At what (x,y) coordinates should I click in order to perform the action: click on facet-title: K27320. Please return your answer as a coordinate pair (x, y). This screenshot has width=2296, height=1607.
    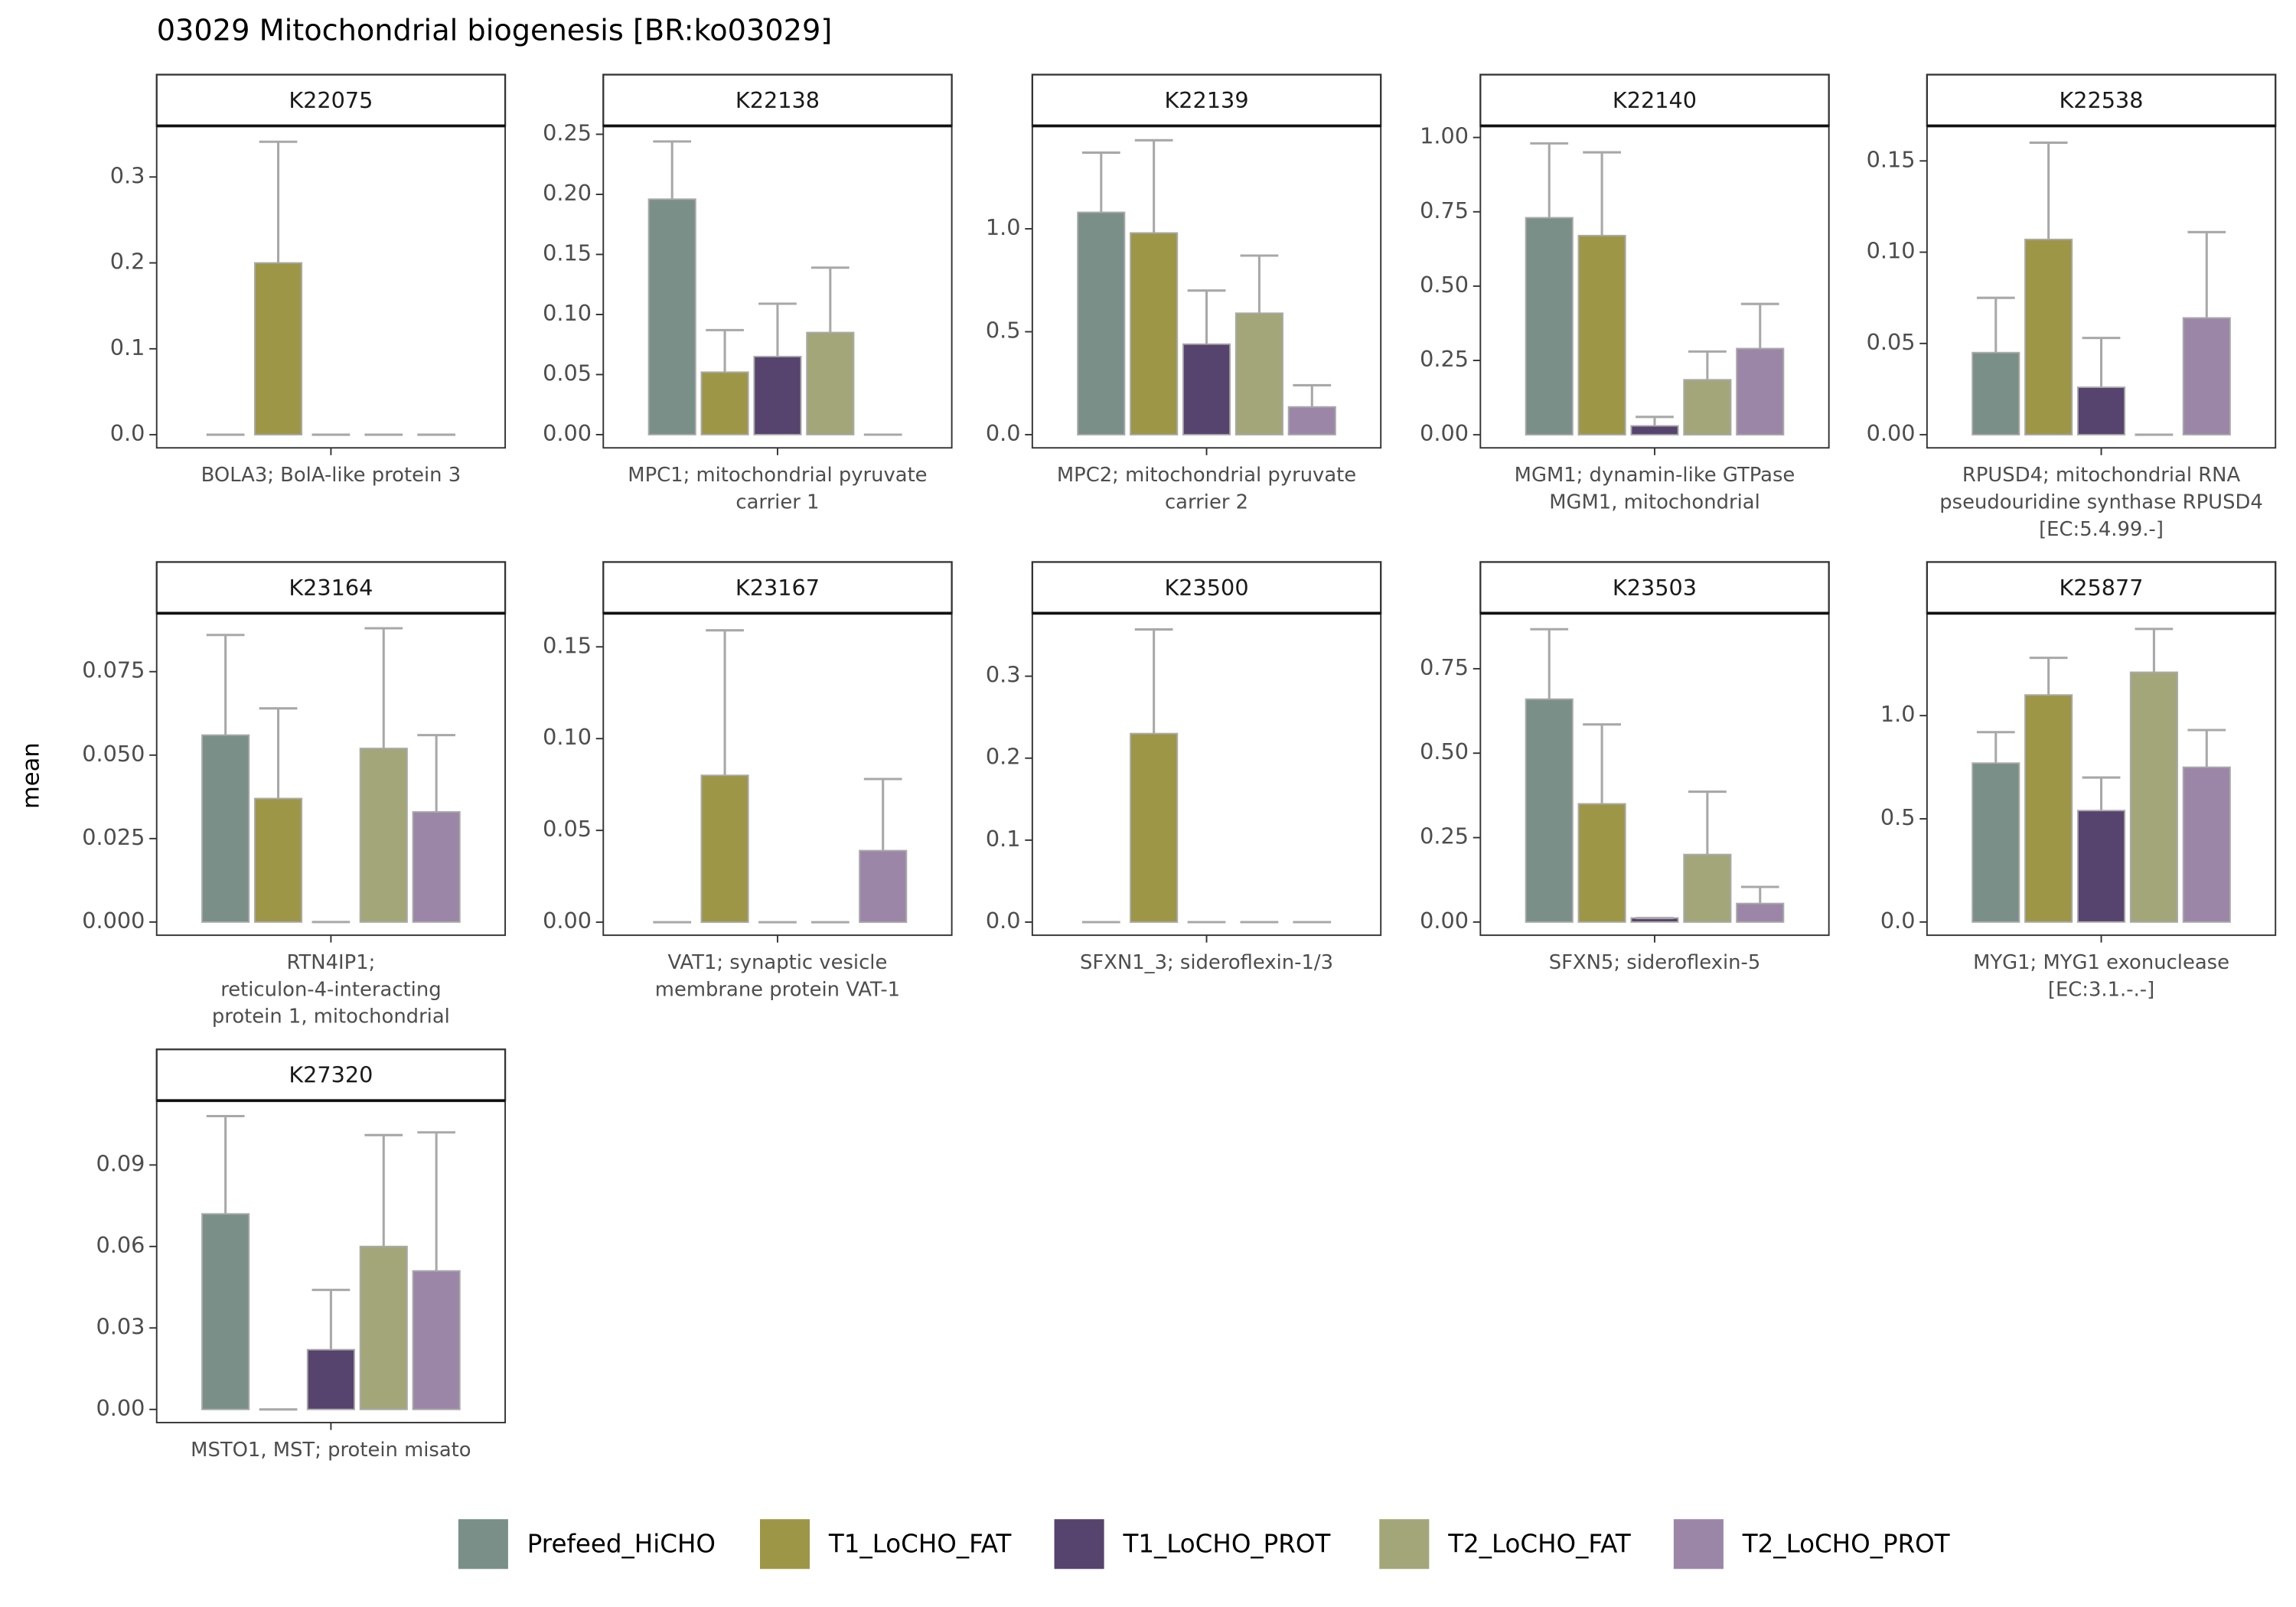
    Looking at the image, I should click on (331, 1075).